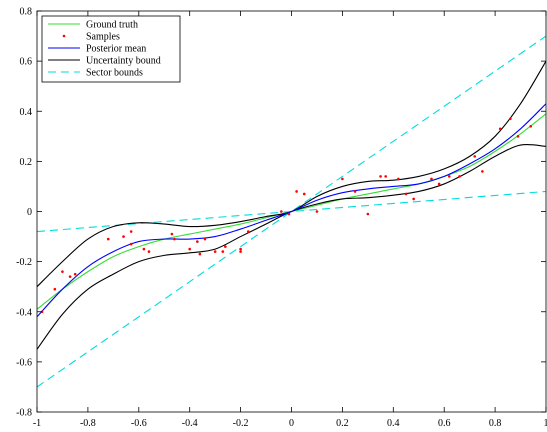 Image resolution: width=547 pixels, height=432 pixels. What do you see at coordinates (26, 112) in the screenshot?
I see `y-tick-label: 0.4` at bounding box center [26, 112].